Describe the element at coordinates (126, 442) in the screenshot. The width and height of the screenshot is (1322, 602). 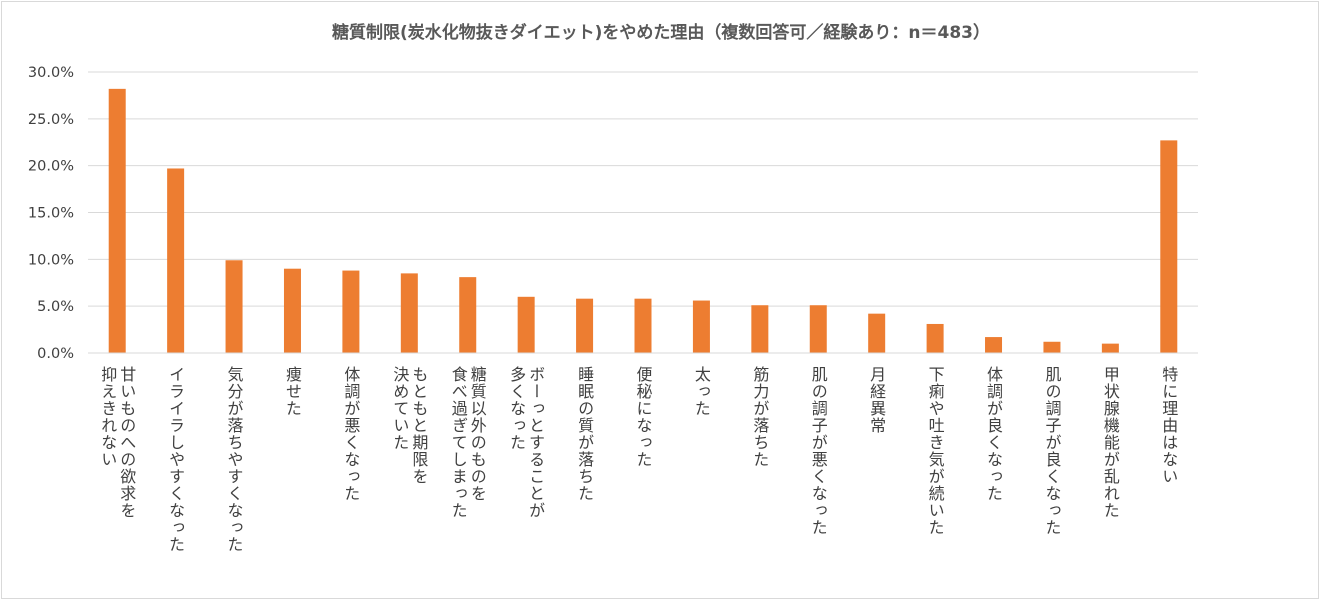
I see `x-category-label: 甘いものへの欲求を` at that location.